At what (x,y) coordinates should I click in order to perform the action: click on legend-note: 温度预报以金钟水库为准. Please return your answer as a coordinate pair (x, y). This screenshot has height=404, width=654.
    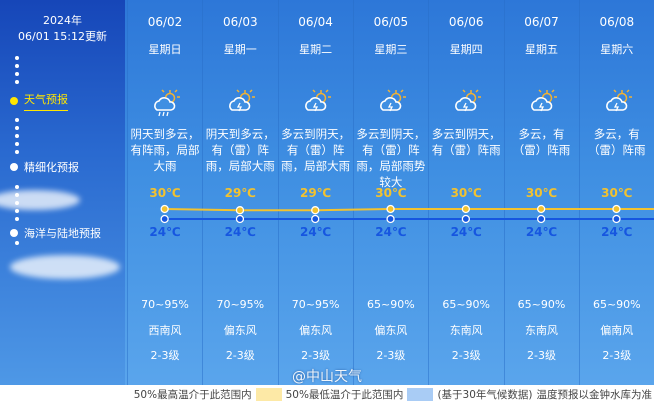
    Looking at the image, I should click on (594, 395).